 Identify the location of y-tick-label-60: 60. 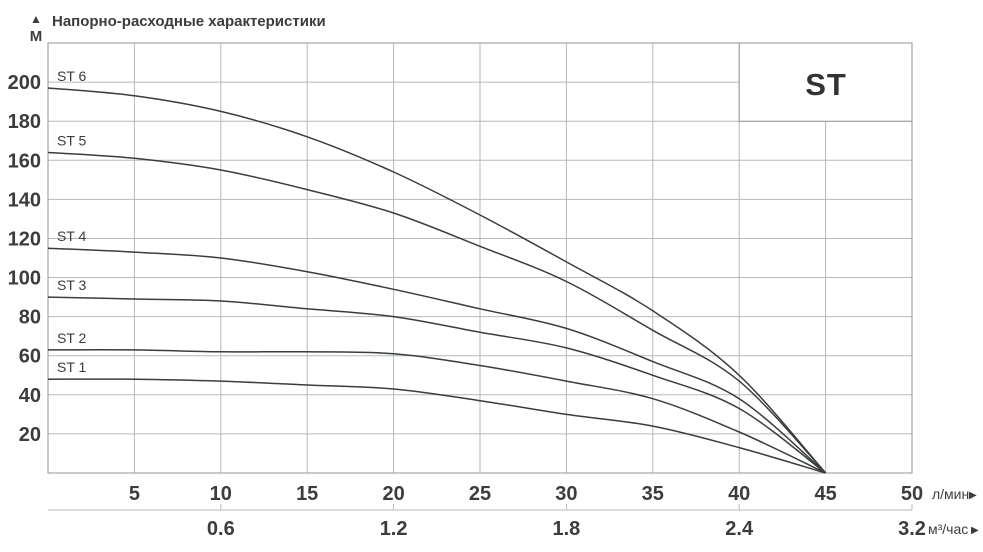
(30, 357).